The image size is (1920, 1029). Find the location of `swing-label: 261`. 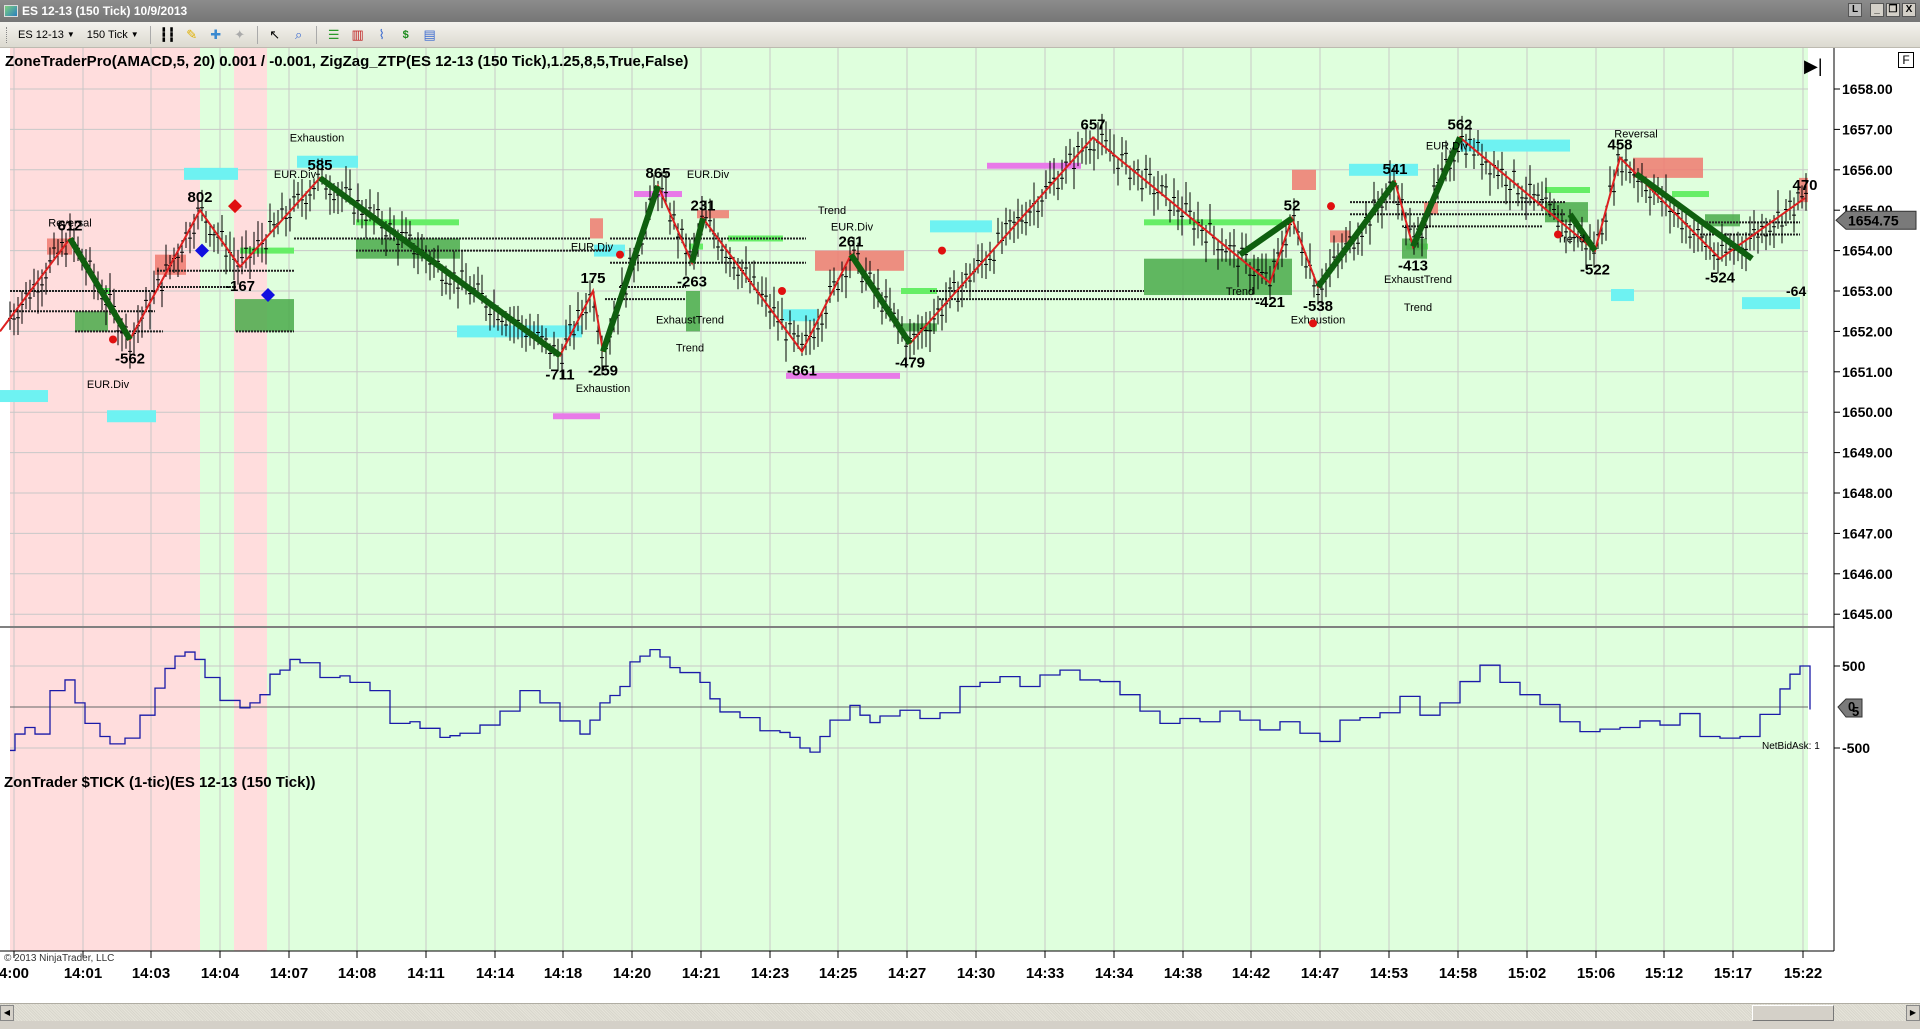

swing-label: 261 is located at coordinates (850, 242).